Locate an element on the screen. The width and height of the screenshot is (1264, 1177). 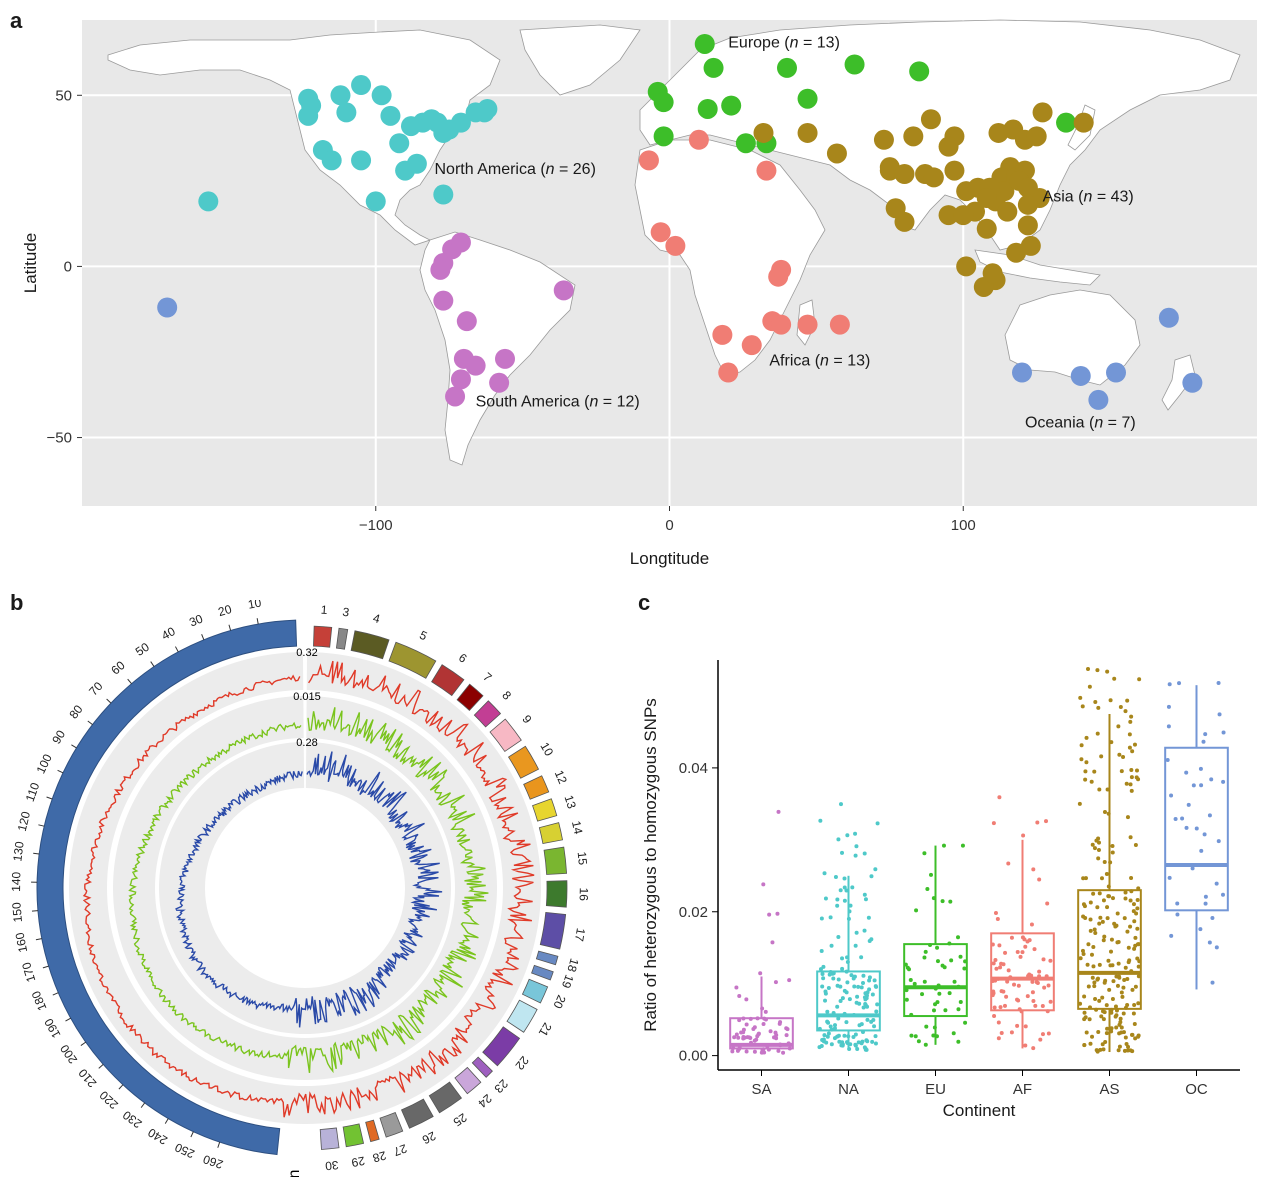
box-sa is located at coordinates (761, 1033).